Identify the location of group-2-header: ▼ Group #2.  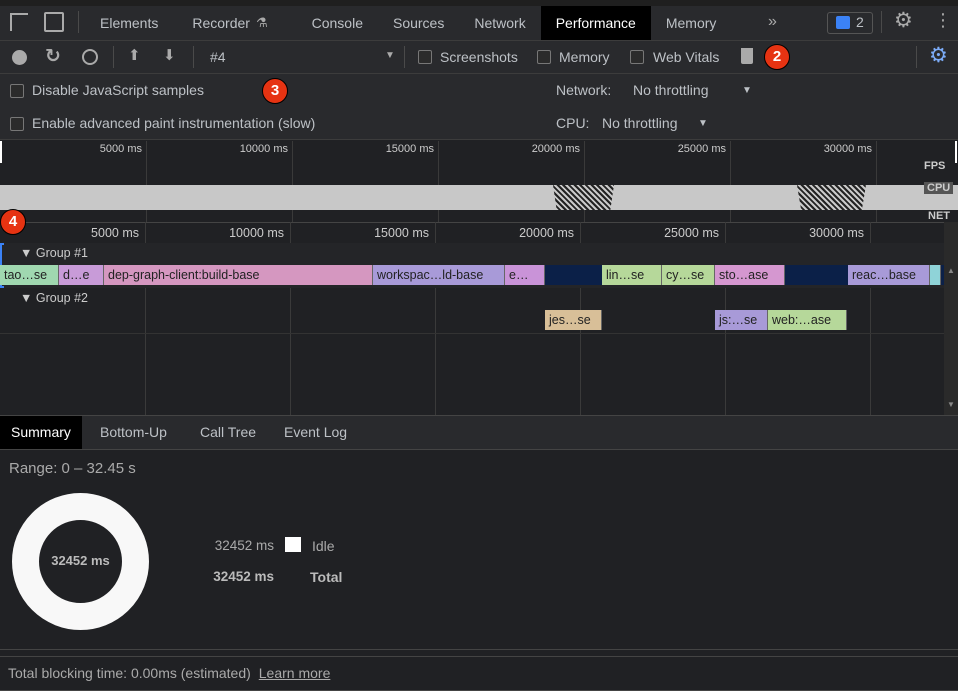
(54, 298).